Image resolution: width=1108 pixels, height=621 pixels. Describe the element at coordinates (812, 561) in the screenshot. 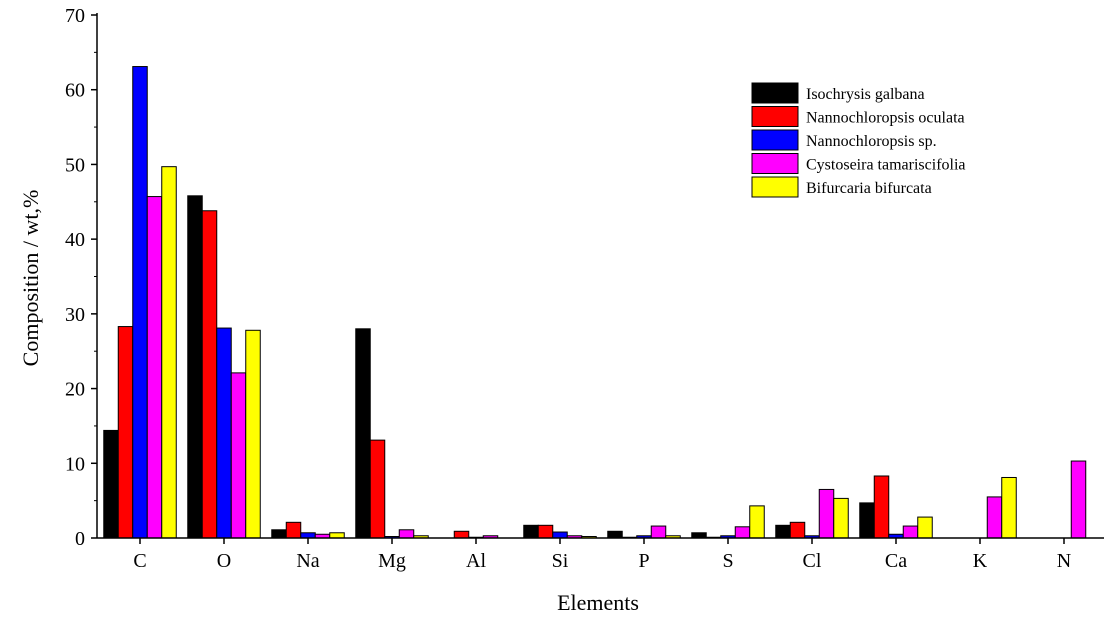

I see `x-tick-label-cl: Cl` at that location.